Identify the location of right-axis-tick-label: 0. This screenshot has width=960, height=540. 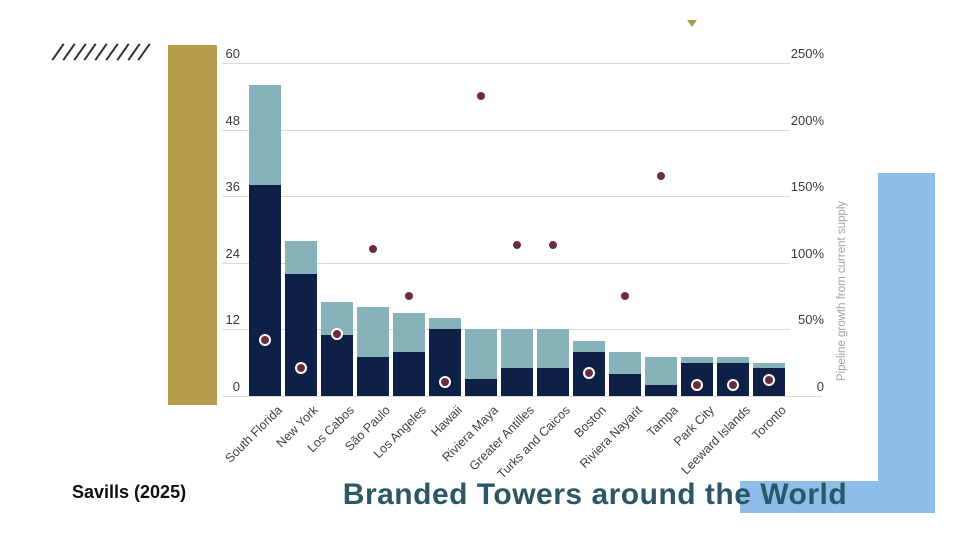
(820, 386).